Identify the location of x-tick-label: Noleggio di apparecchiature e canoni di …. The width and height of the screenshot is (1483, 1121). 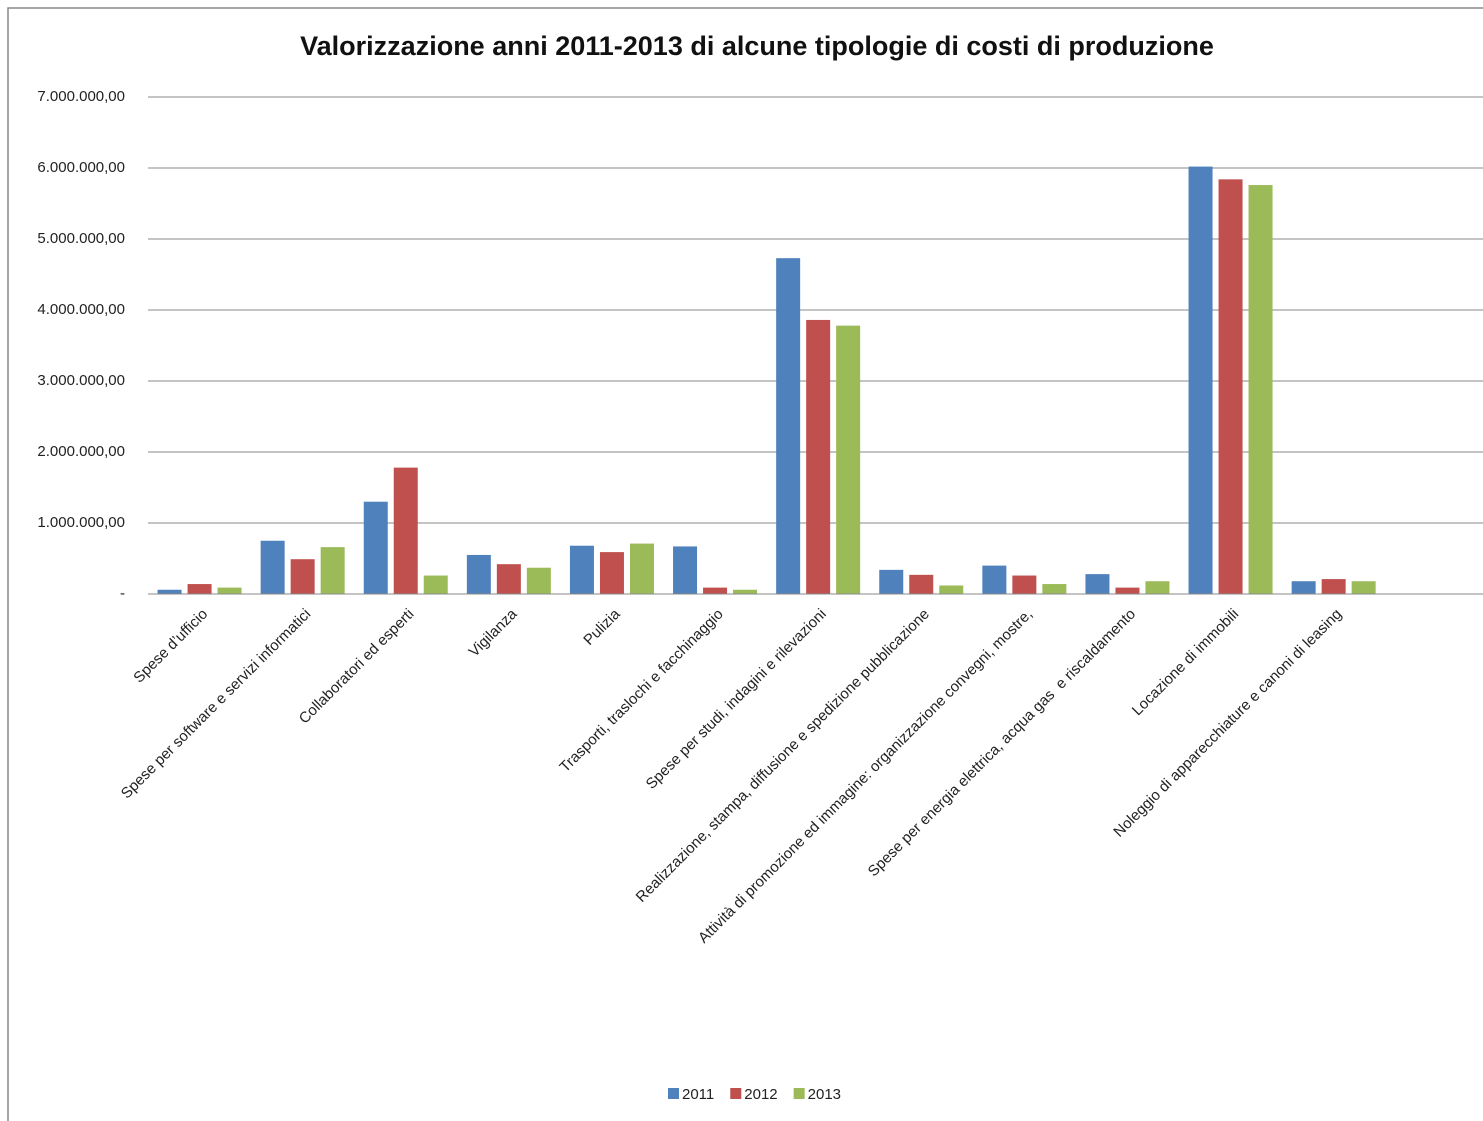
(1227, 723).